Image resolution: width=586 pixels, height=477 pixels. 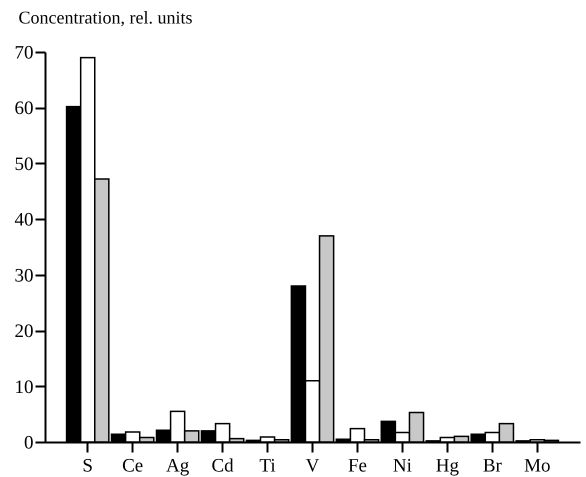 What do you see at coordinates (492, 466) in the screenshot?
I see `x-tick-label: Br` at bounding box center [492, 466].